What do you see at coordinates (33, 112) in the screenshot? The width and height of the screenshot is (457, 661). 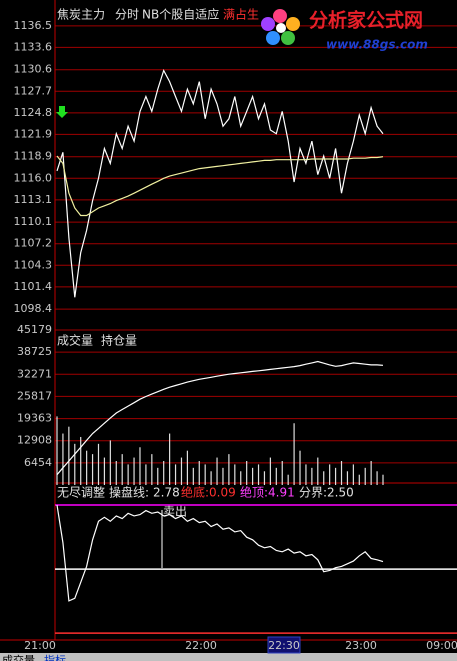 I see `y-tick-label: 1124.8` at bounding box center [33, 112].